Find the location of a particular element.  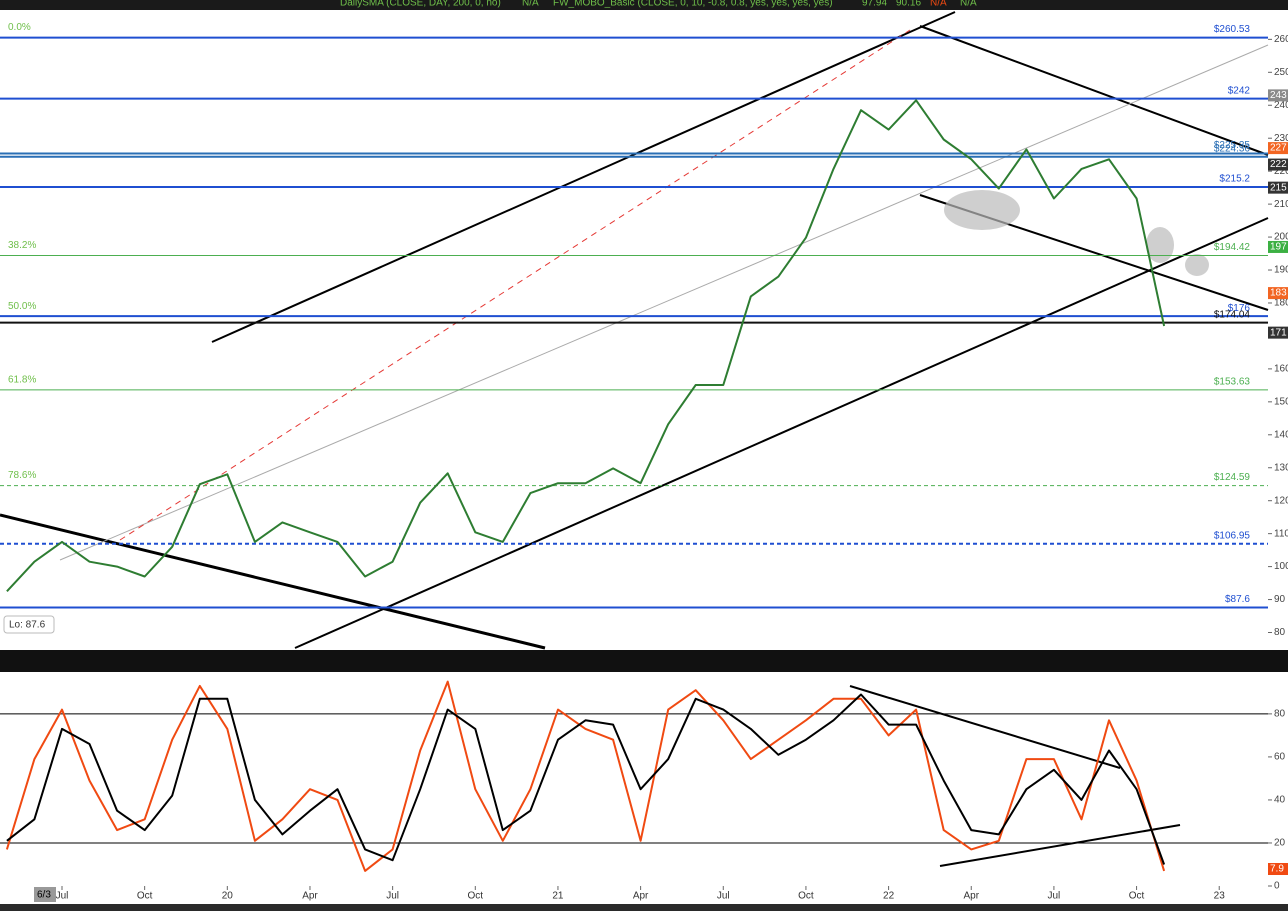

last-value-label: 7.9 is located at coordinates (1277, 869).